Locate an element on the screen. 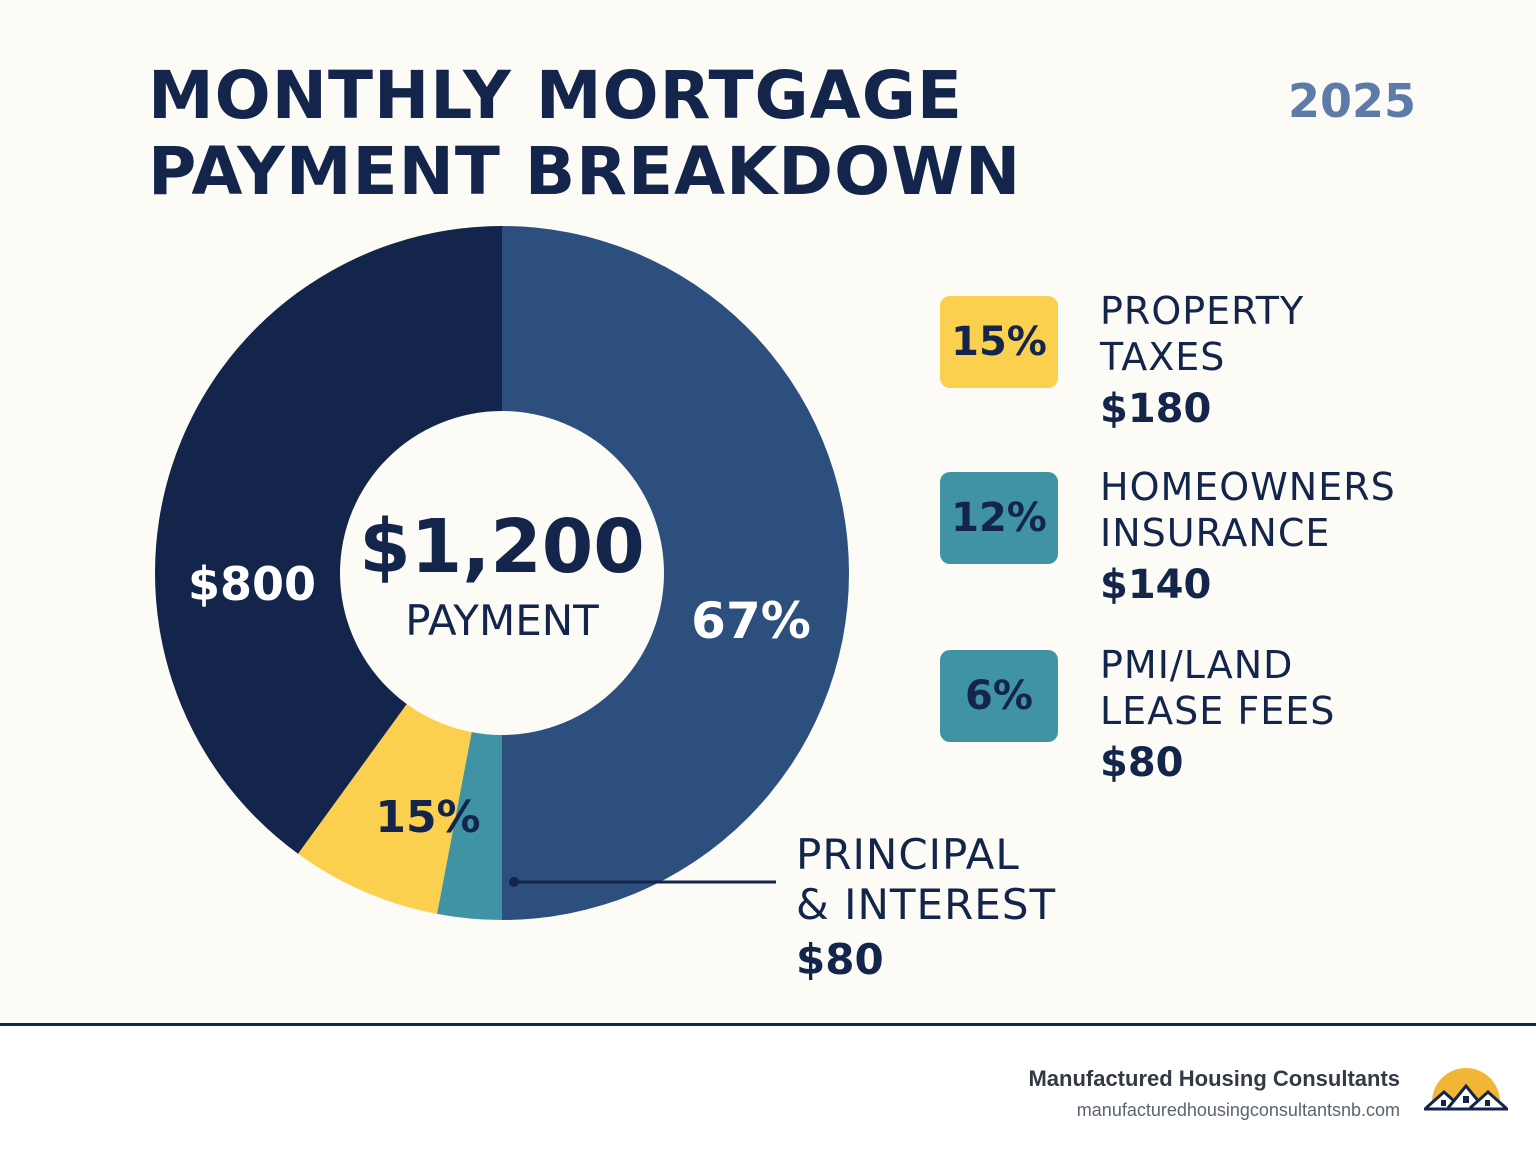  donut-slice-blue is located at coordinates (675, 573).